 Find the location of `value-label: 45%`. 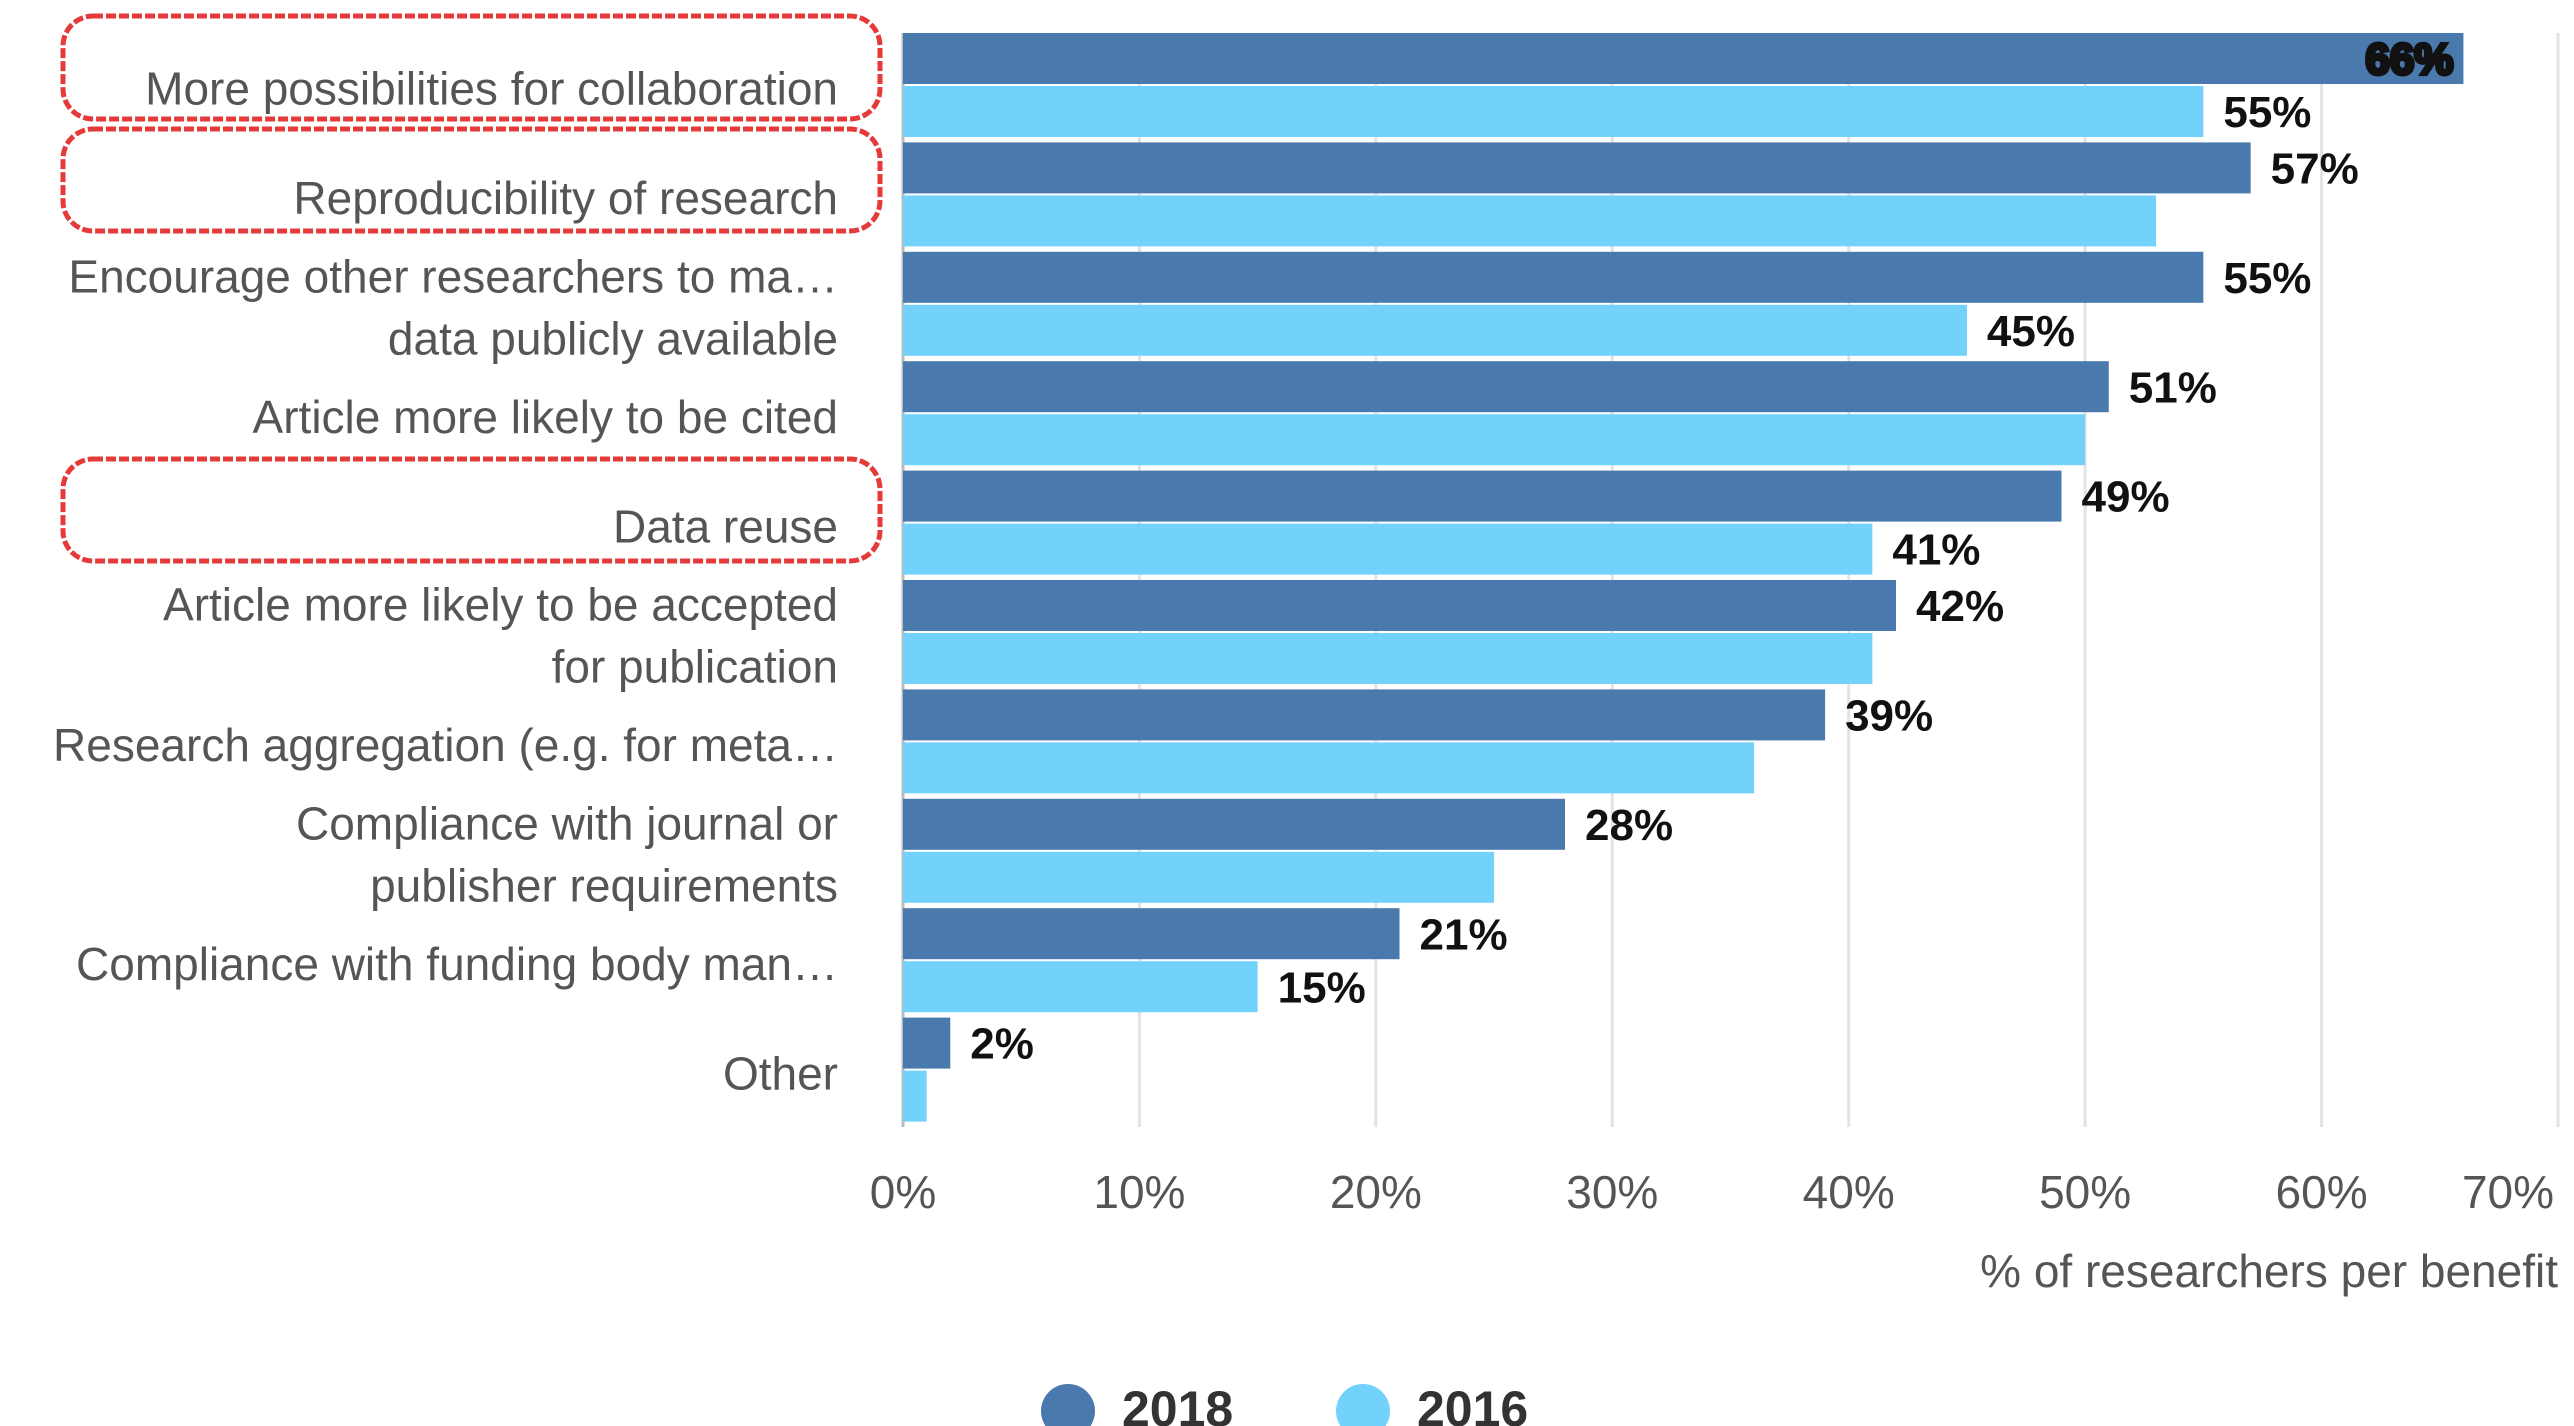

value-label: 45% is located at coordinates (2031, 331).